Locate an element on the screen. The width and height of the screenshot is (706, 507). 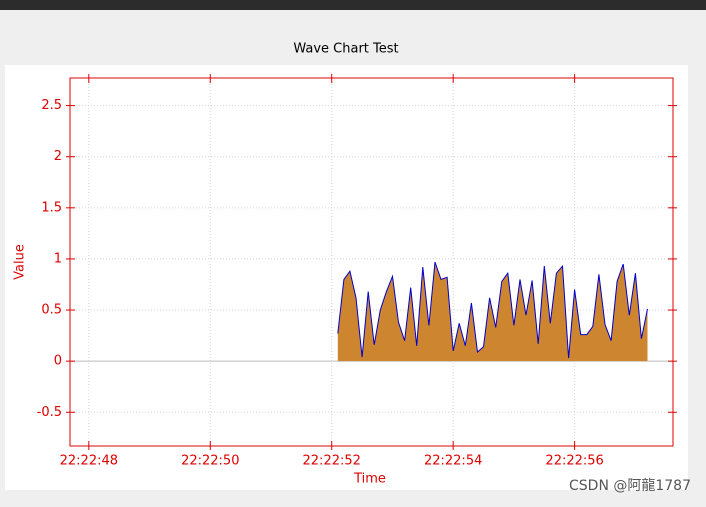
area-line is located at coordinates (492, 310).